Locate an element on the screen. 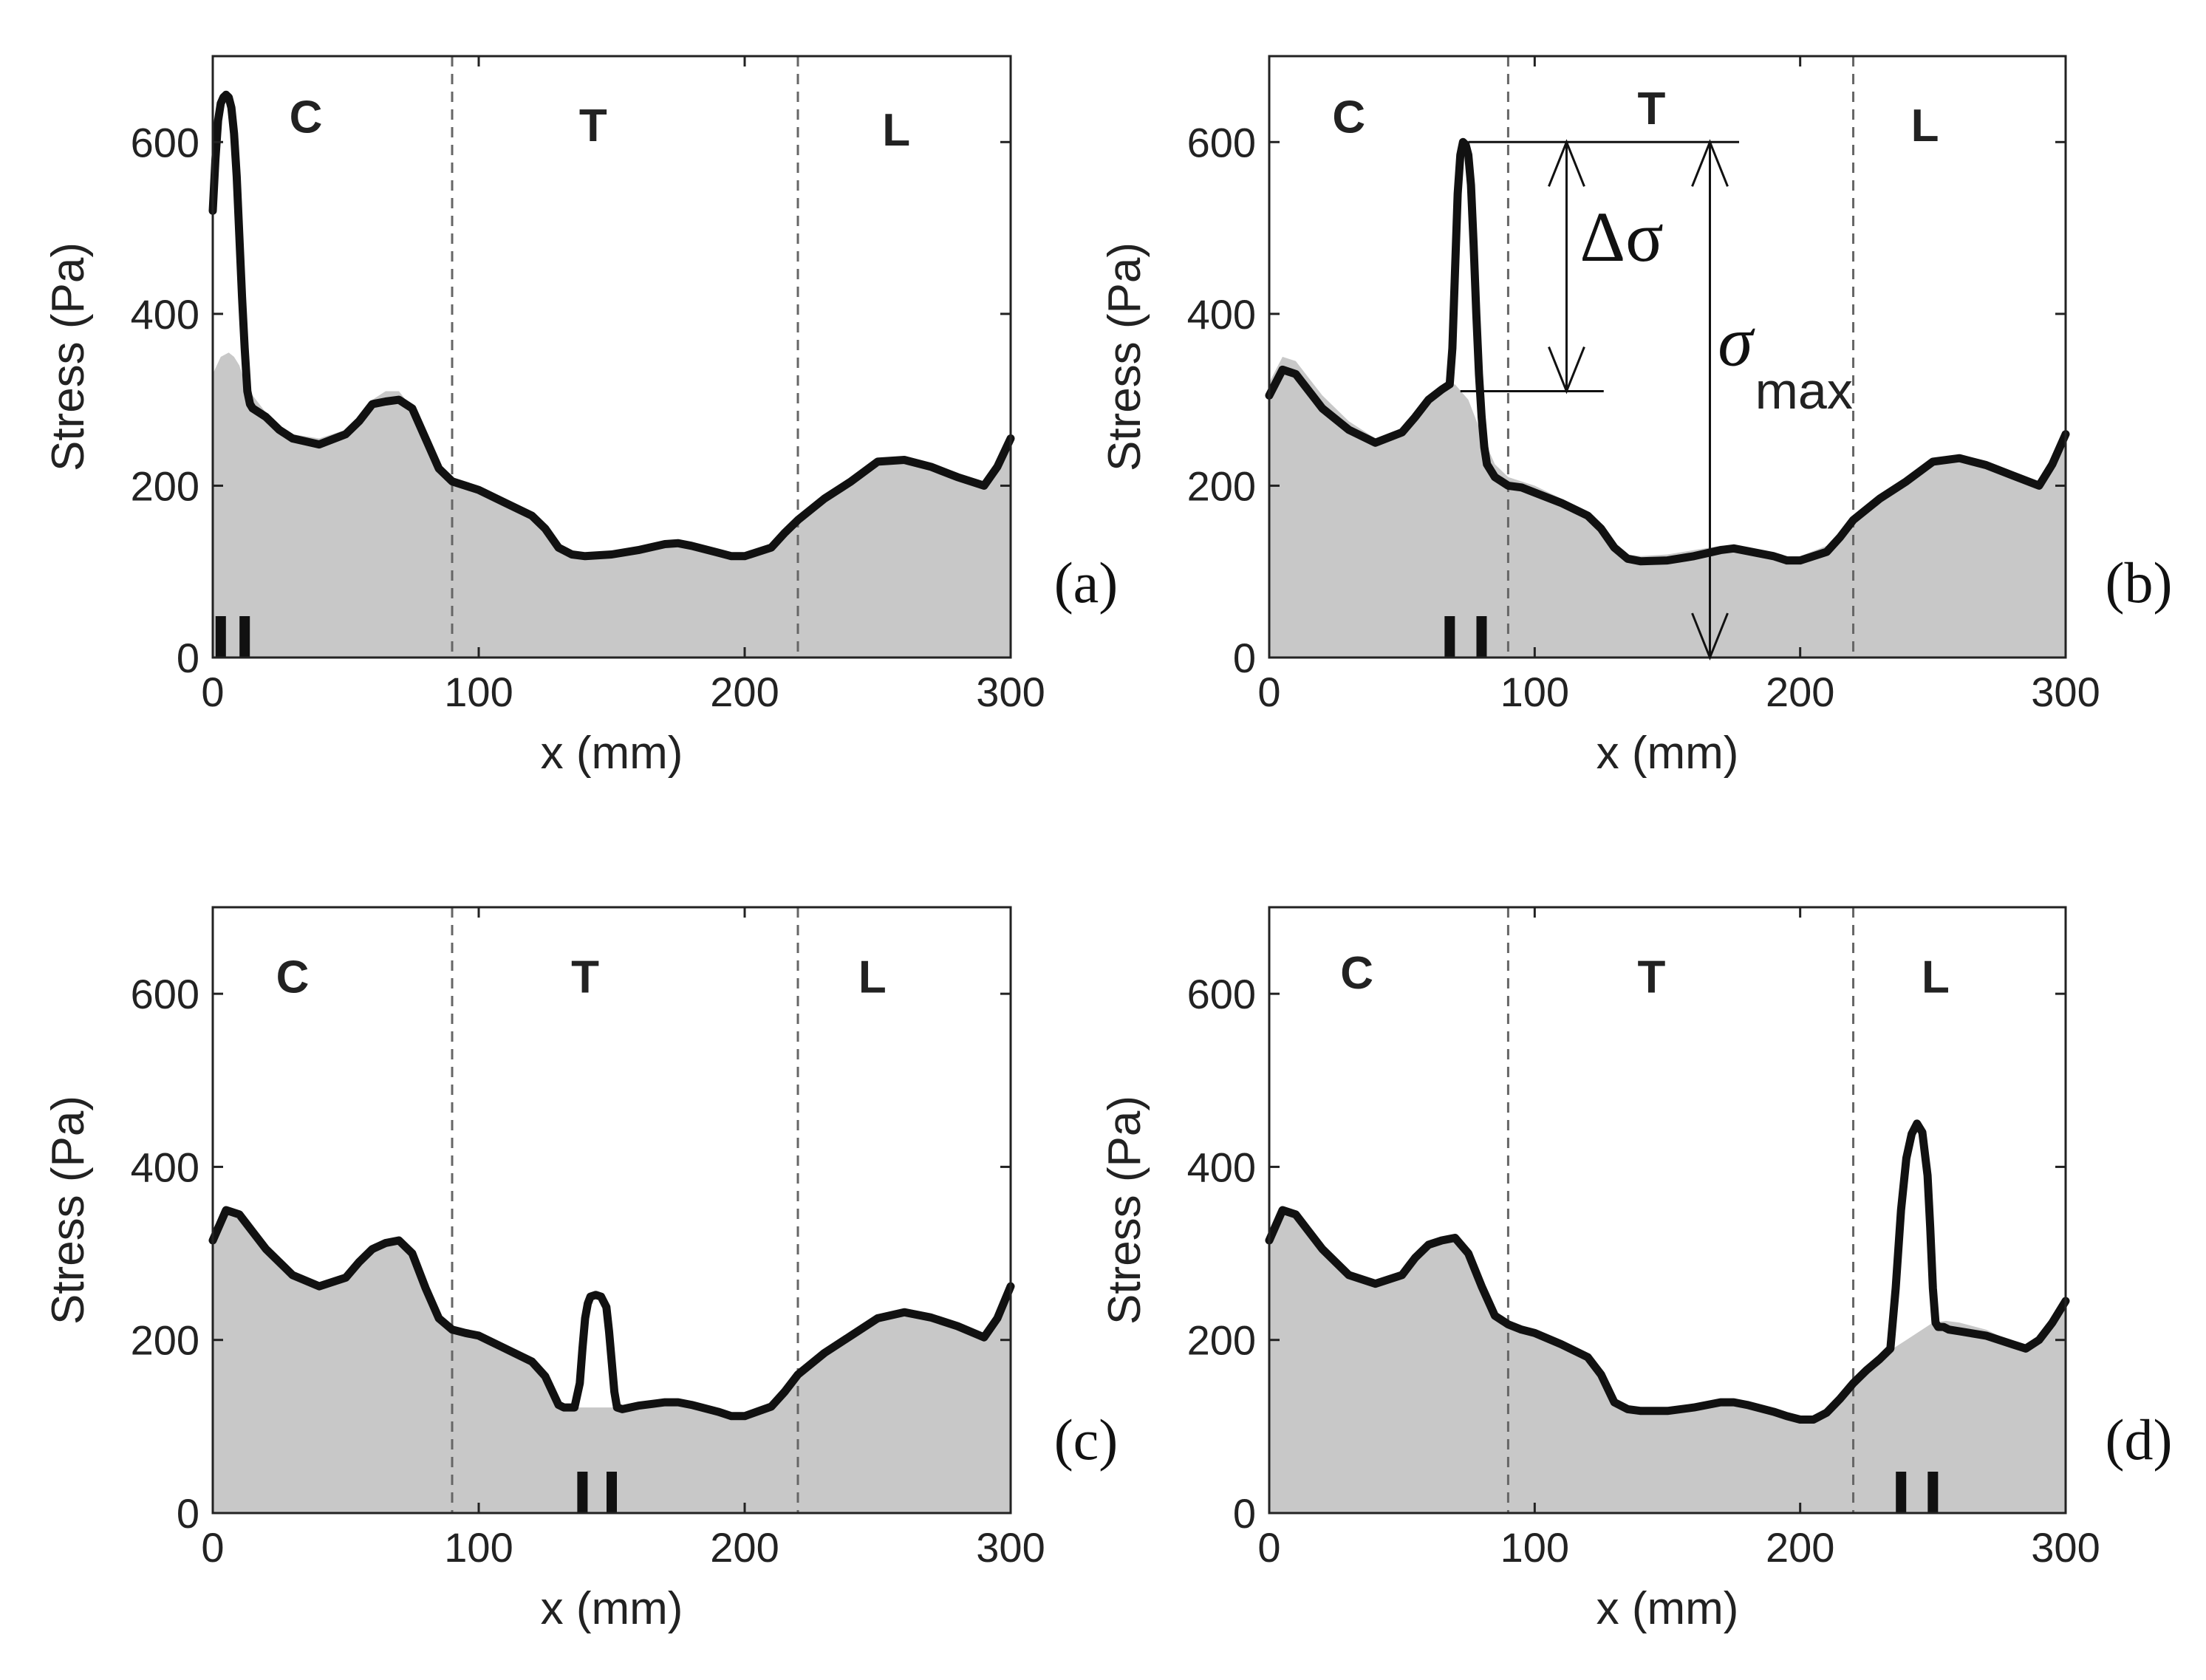 This screenshot has width=2206, height=1680. sigma-max-arrow-head-top is located at coordinates (1710, 163).